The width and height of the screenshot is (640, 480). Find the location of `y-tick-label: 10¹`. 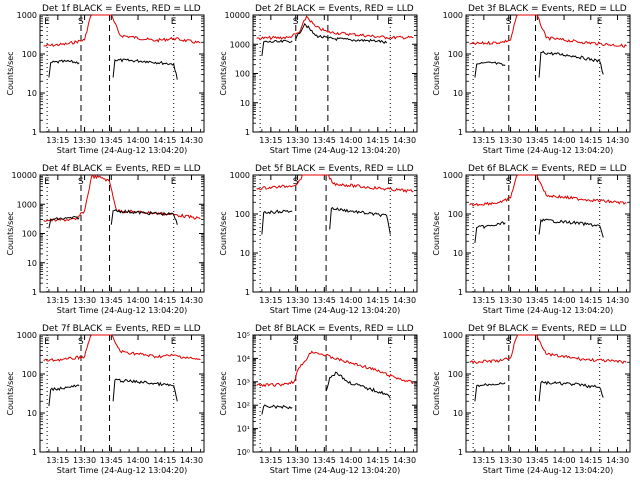

y-tick-label: 10¹ is located at coordinates (243, 429).